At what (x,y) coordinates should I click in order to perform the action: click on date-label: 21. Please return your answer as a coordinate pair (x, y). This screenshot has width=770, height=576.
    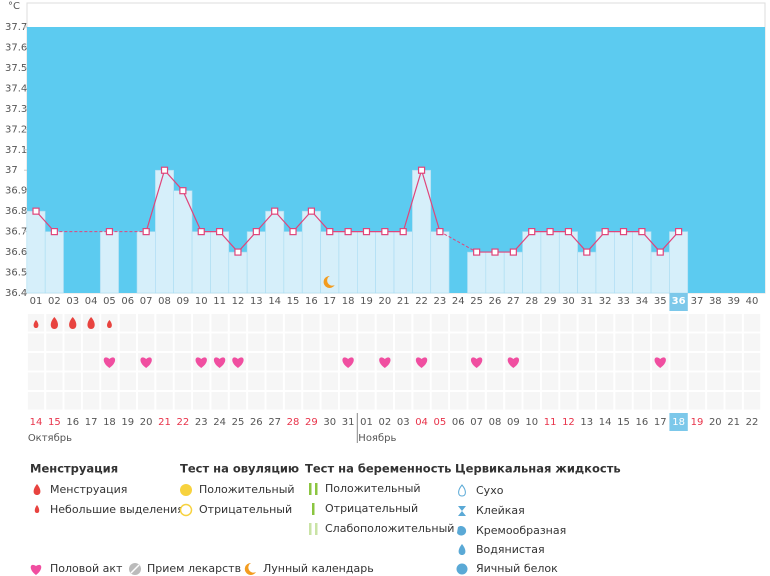
    Looking at the image, I should click on (733, 422).